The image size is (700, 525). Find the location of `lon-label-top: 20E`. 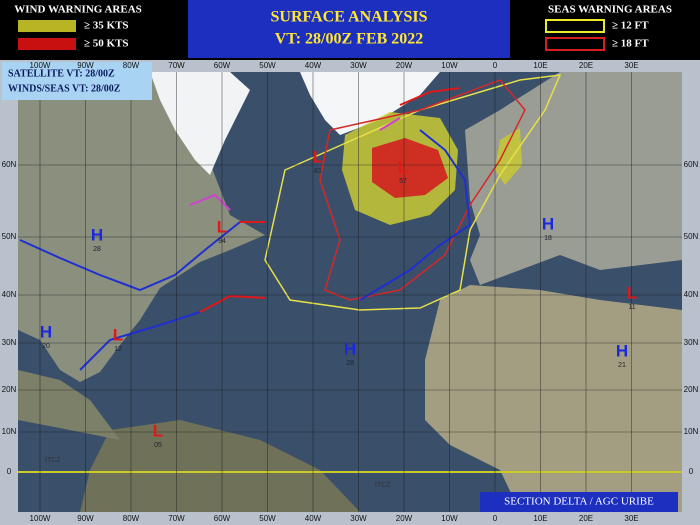

lon-label-top: 20E is located at coordinates (586, 65).